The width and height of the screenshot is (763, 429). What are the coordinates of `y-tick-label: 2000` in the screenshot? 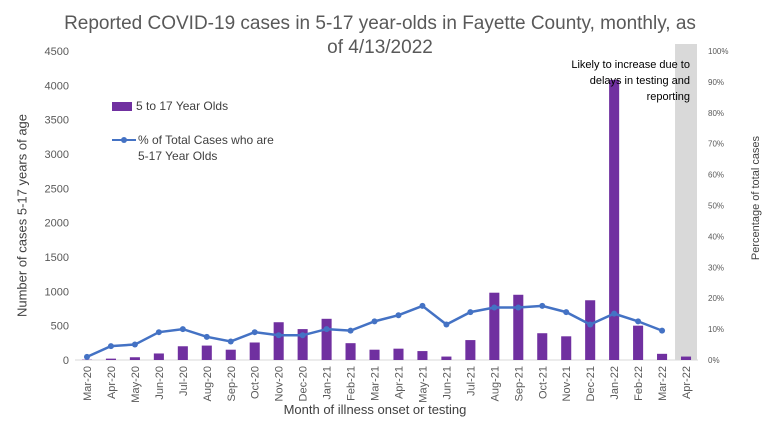 It's located at (57, 224).